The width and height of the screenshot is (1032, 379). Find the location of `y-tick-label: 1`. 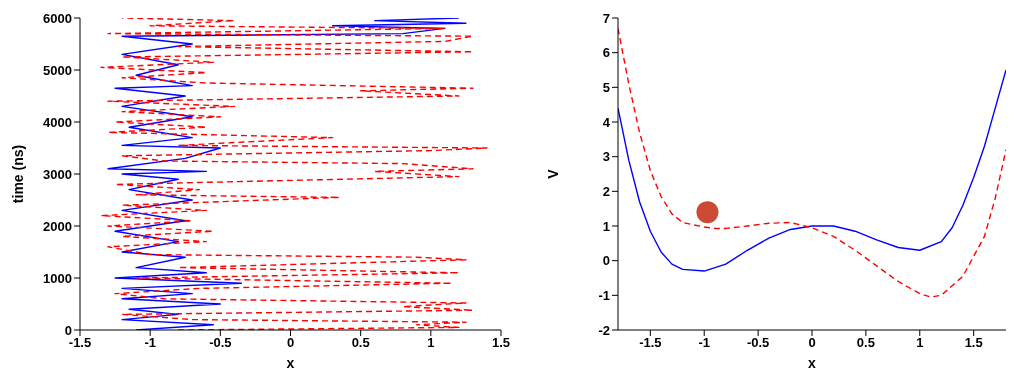

y-tick-label: 1 is located at coordinates (606, 226).